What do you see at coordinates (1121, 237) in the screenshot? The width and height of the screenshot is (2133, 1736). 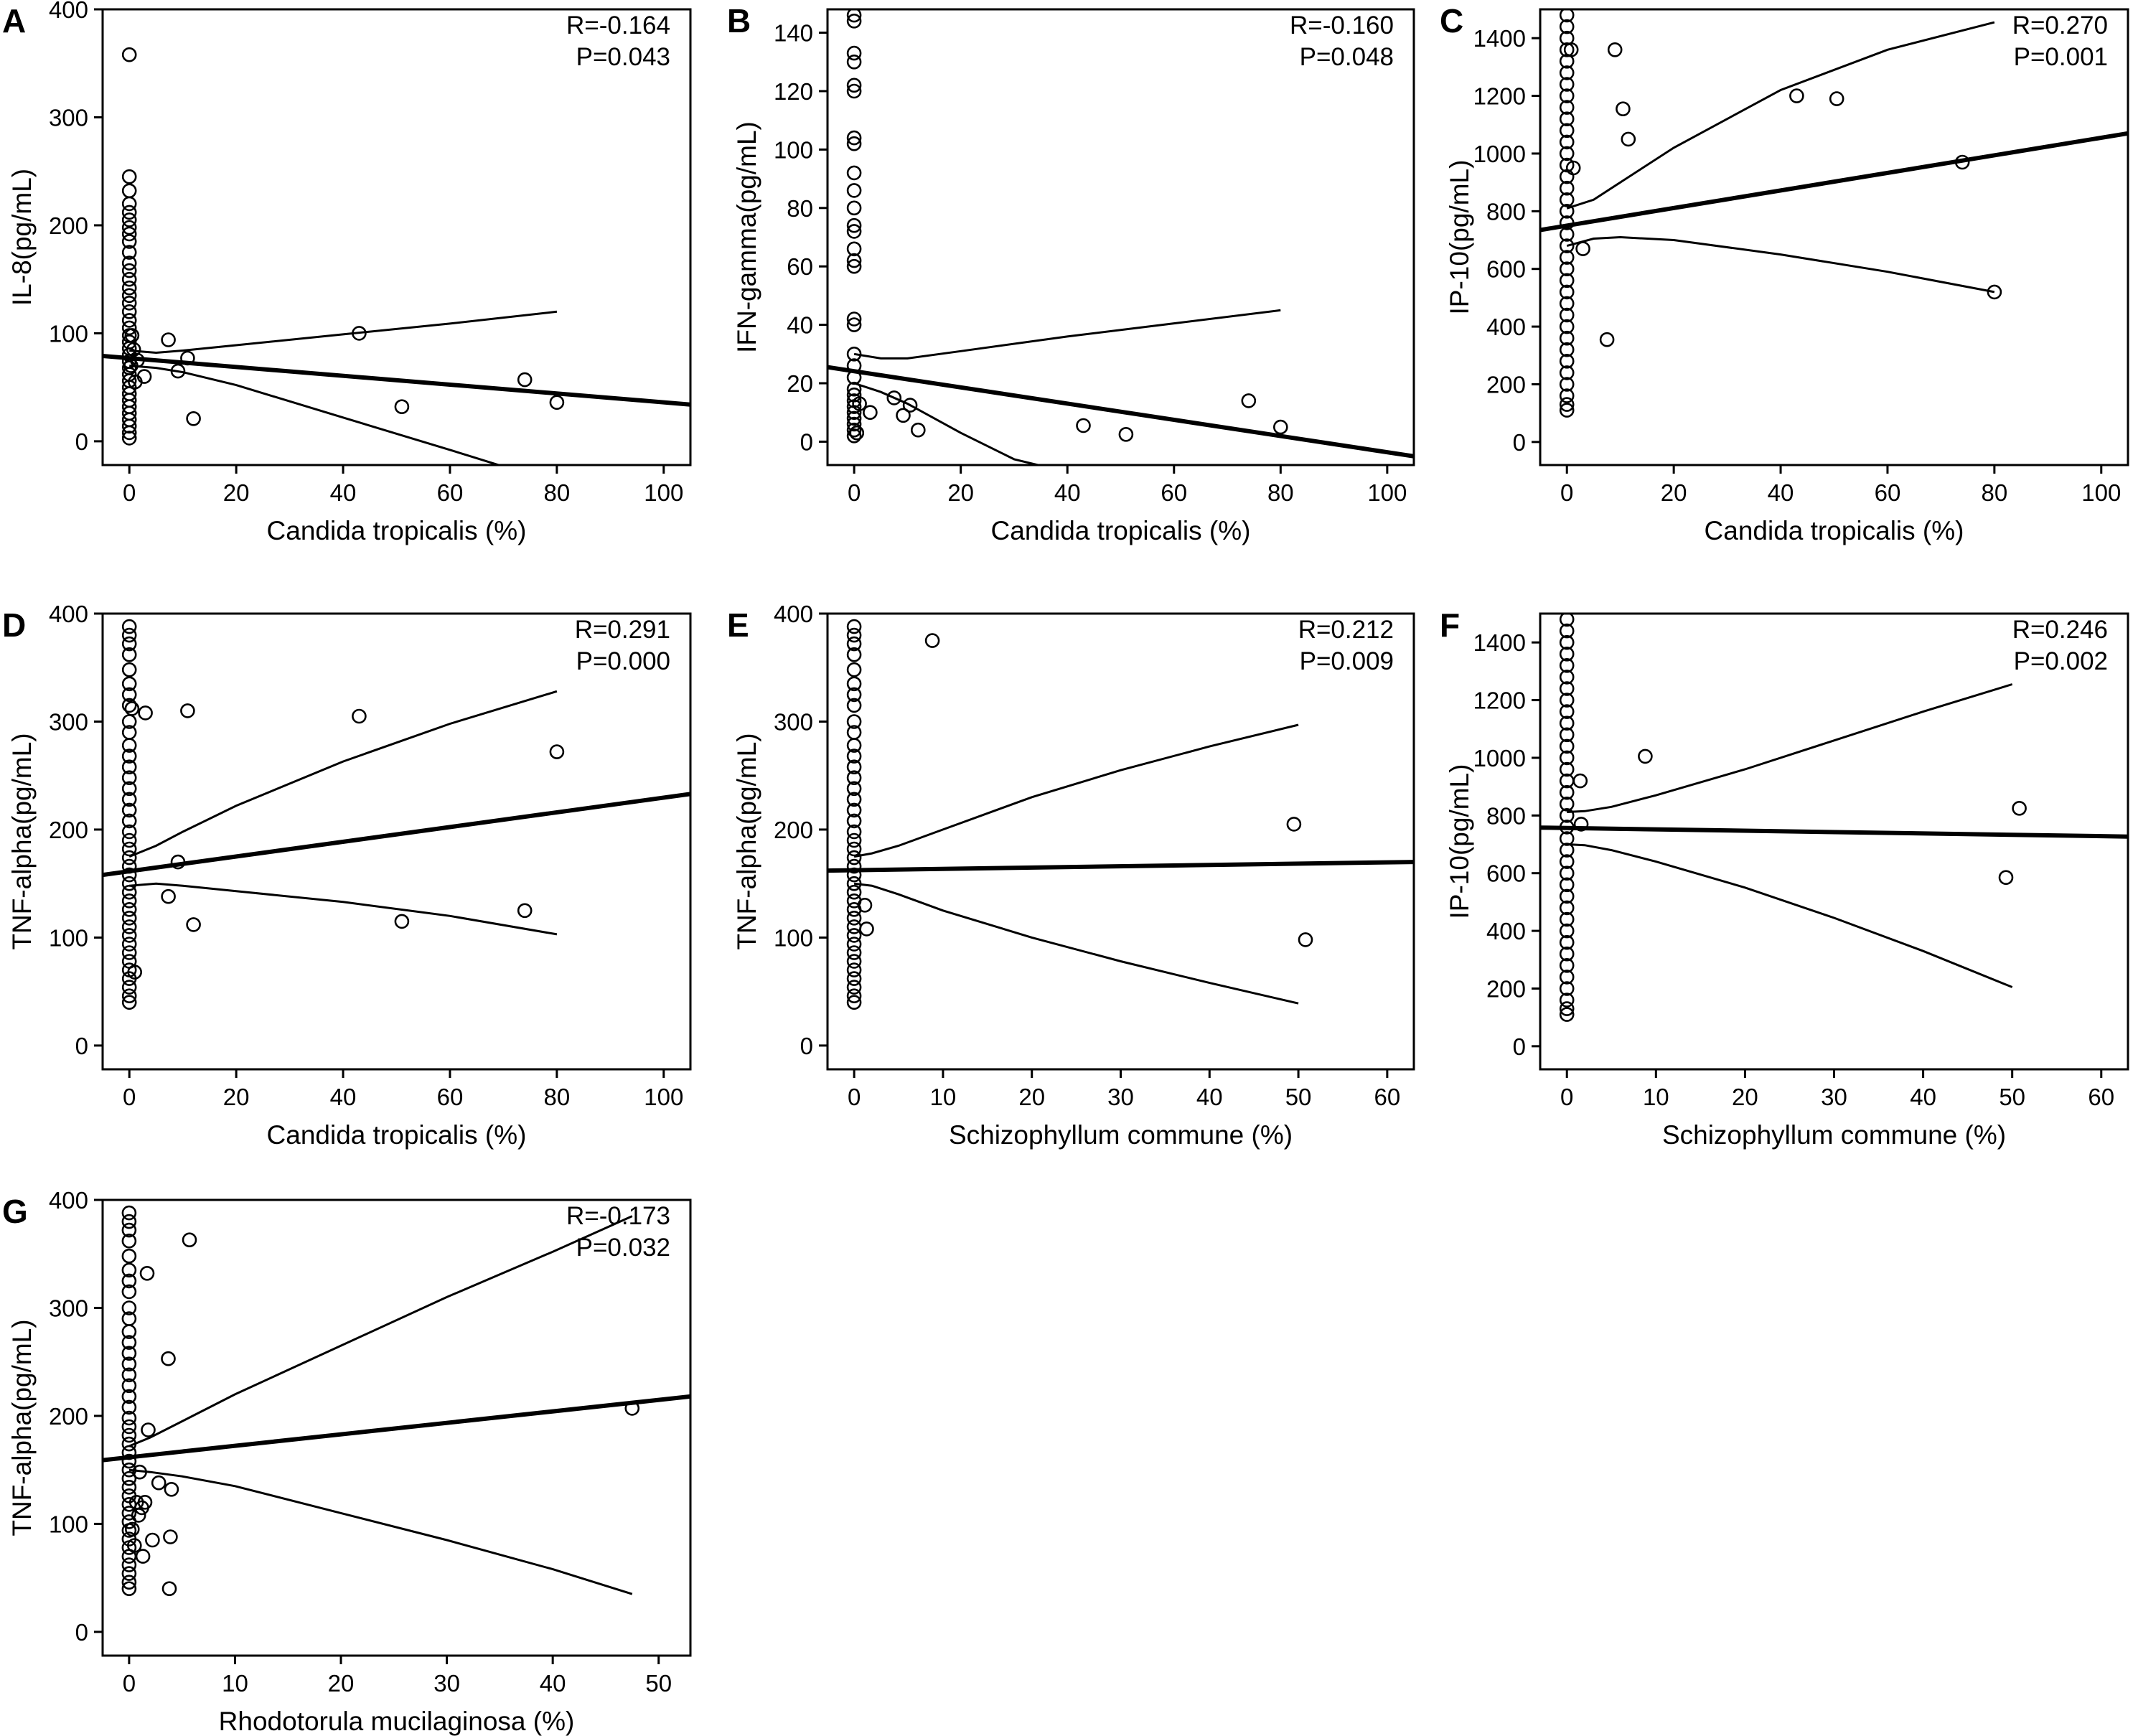 I see `panel-b-plot-area` at bounding box center [1121, 237].